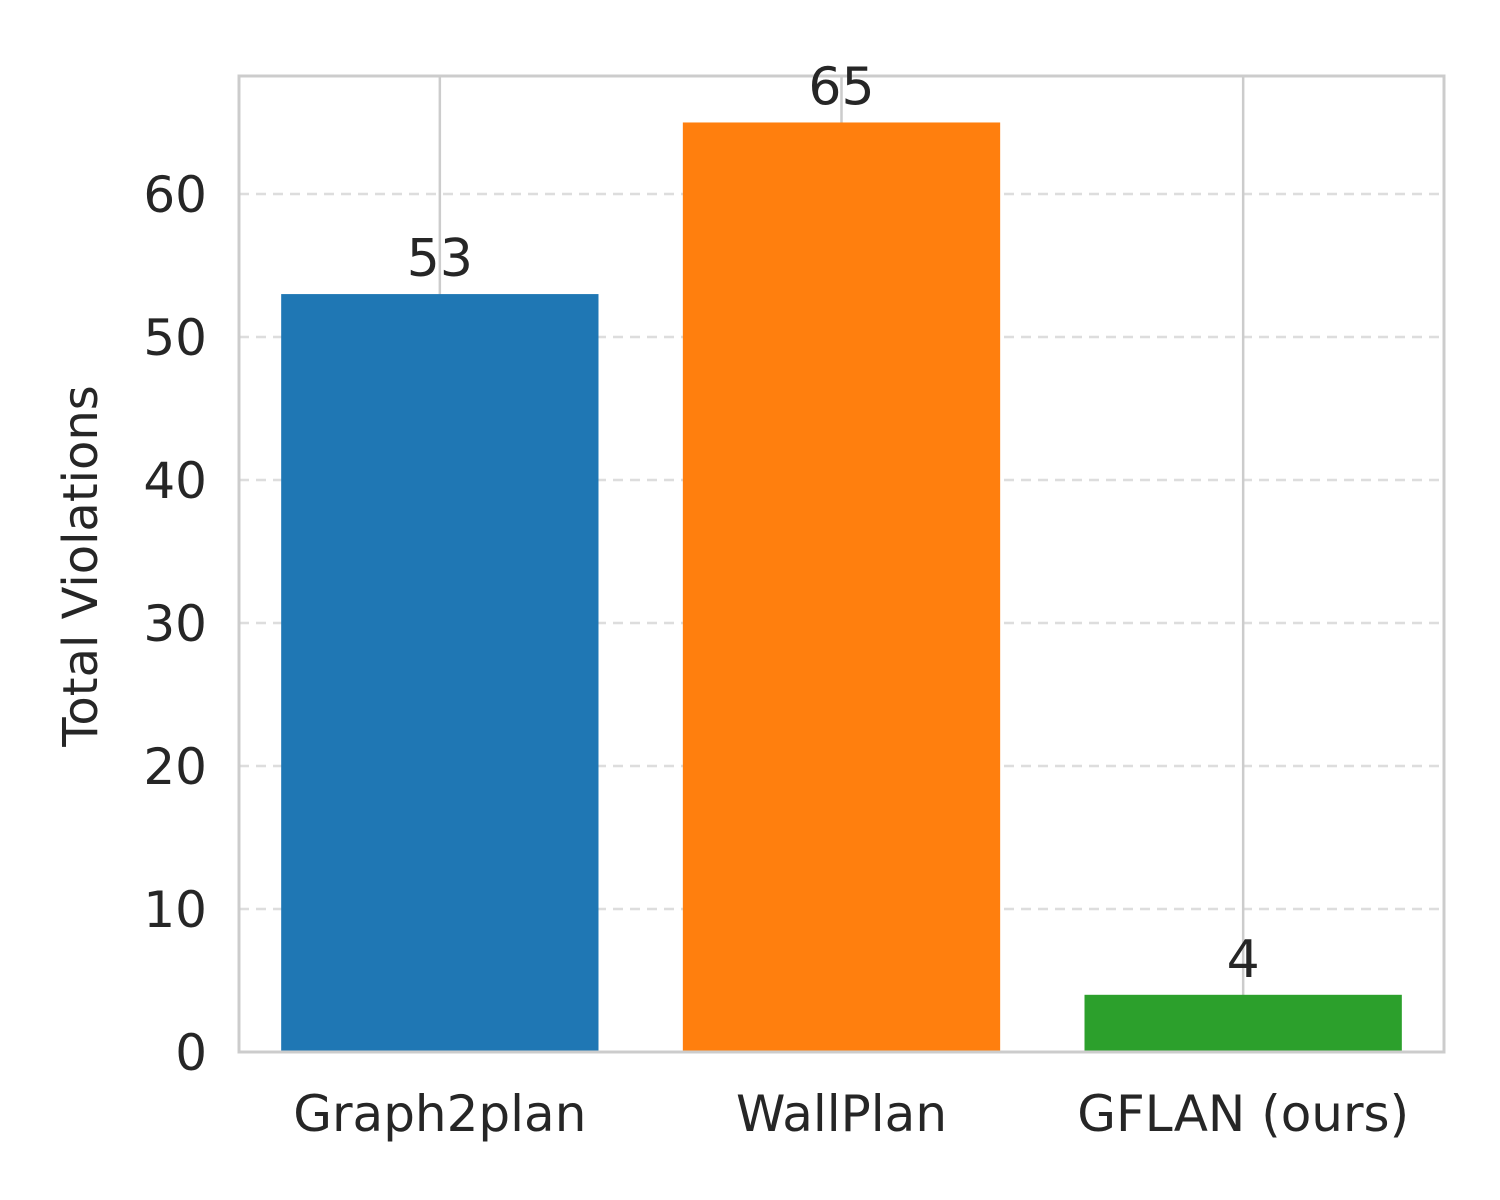  I want to click on x-tick-label: Graph2plan, so click(439, 1114).